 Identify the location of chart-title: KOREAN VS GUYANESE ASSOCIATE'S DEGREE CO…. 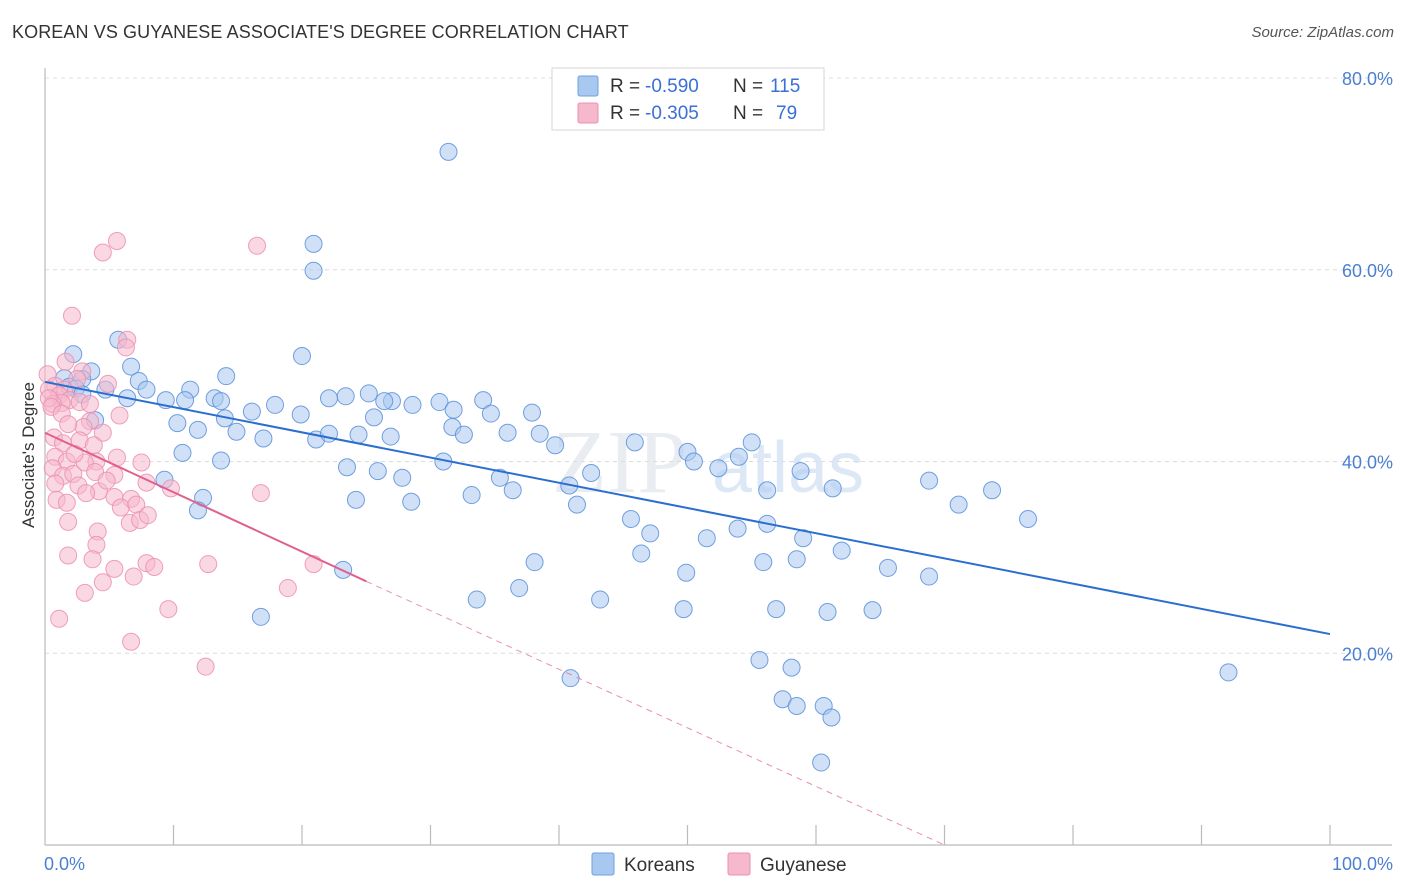
(320, 32).